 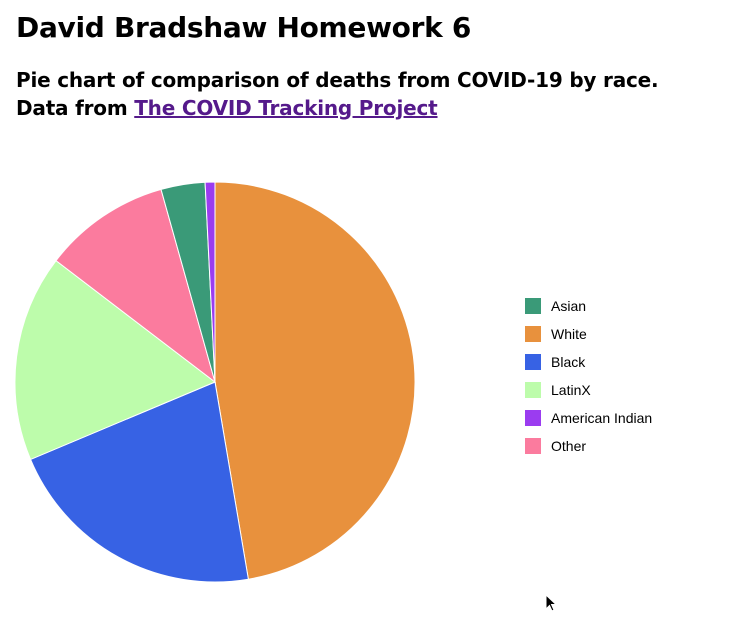 I want to click on legend-label-other: Other, so click(x=568, y=446).